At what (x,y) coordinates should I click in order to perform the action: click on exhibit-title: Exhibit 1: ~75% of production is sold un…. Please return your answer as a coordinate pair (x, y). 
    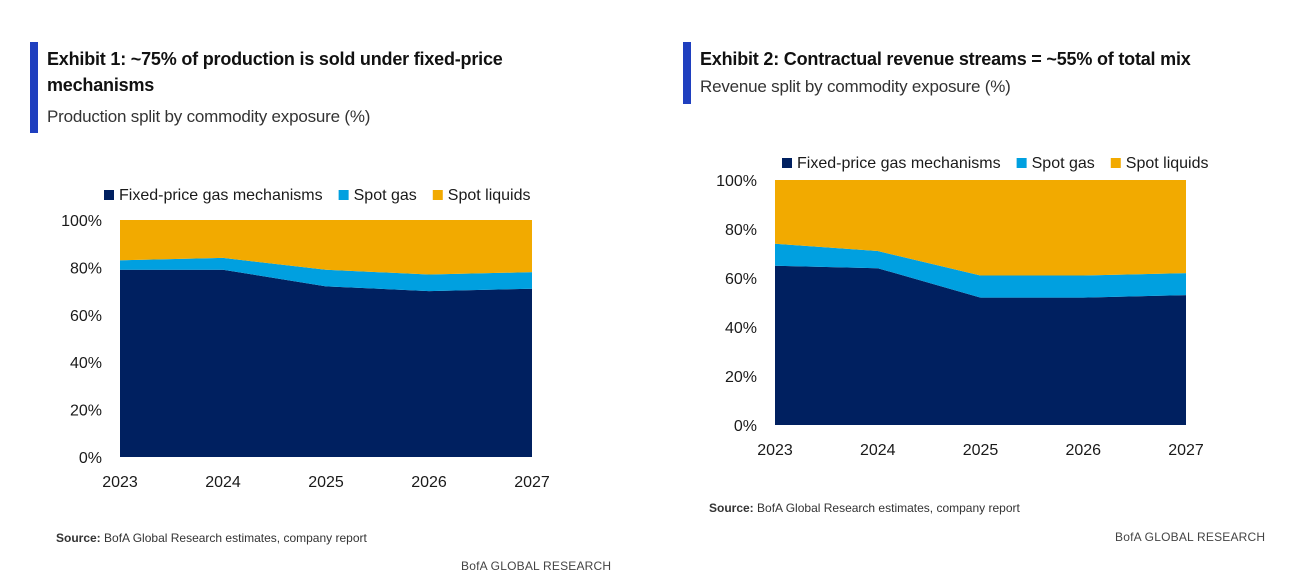
    Looking at the image, I should click on (275, 72).